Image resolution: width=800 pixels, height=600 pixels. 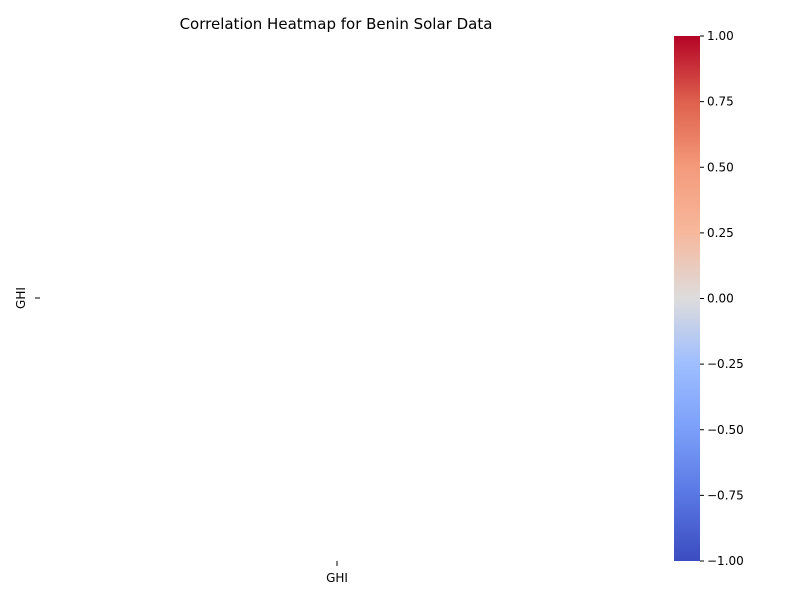 What do you see at coordinates (720, 36) in the screenshot?
I see `colorbar-tick-label: 1.00` at bounding box center [720, 36].